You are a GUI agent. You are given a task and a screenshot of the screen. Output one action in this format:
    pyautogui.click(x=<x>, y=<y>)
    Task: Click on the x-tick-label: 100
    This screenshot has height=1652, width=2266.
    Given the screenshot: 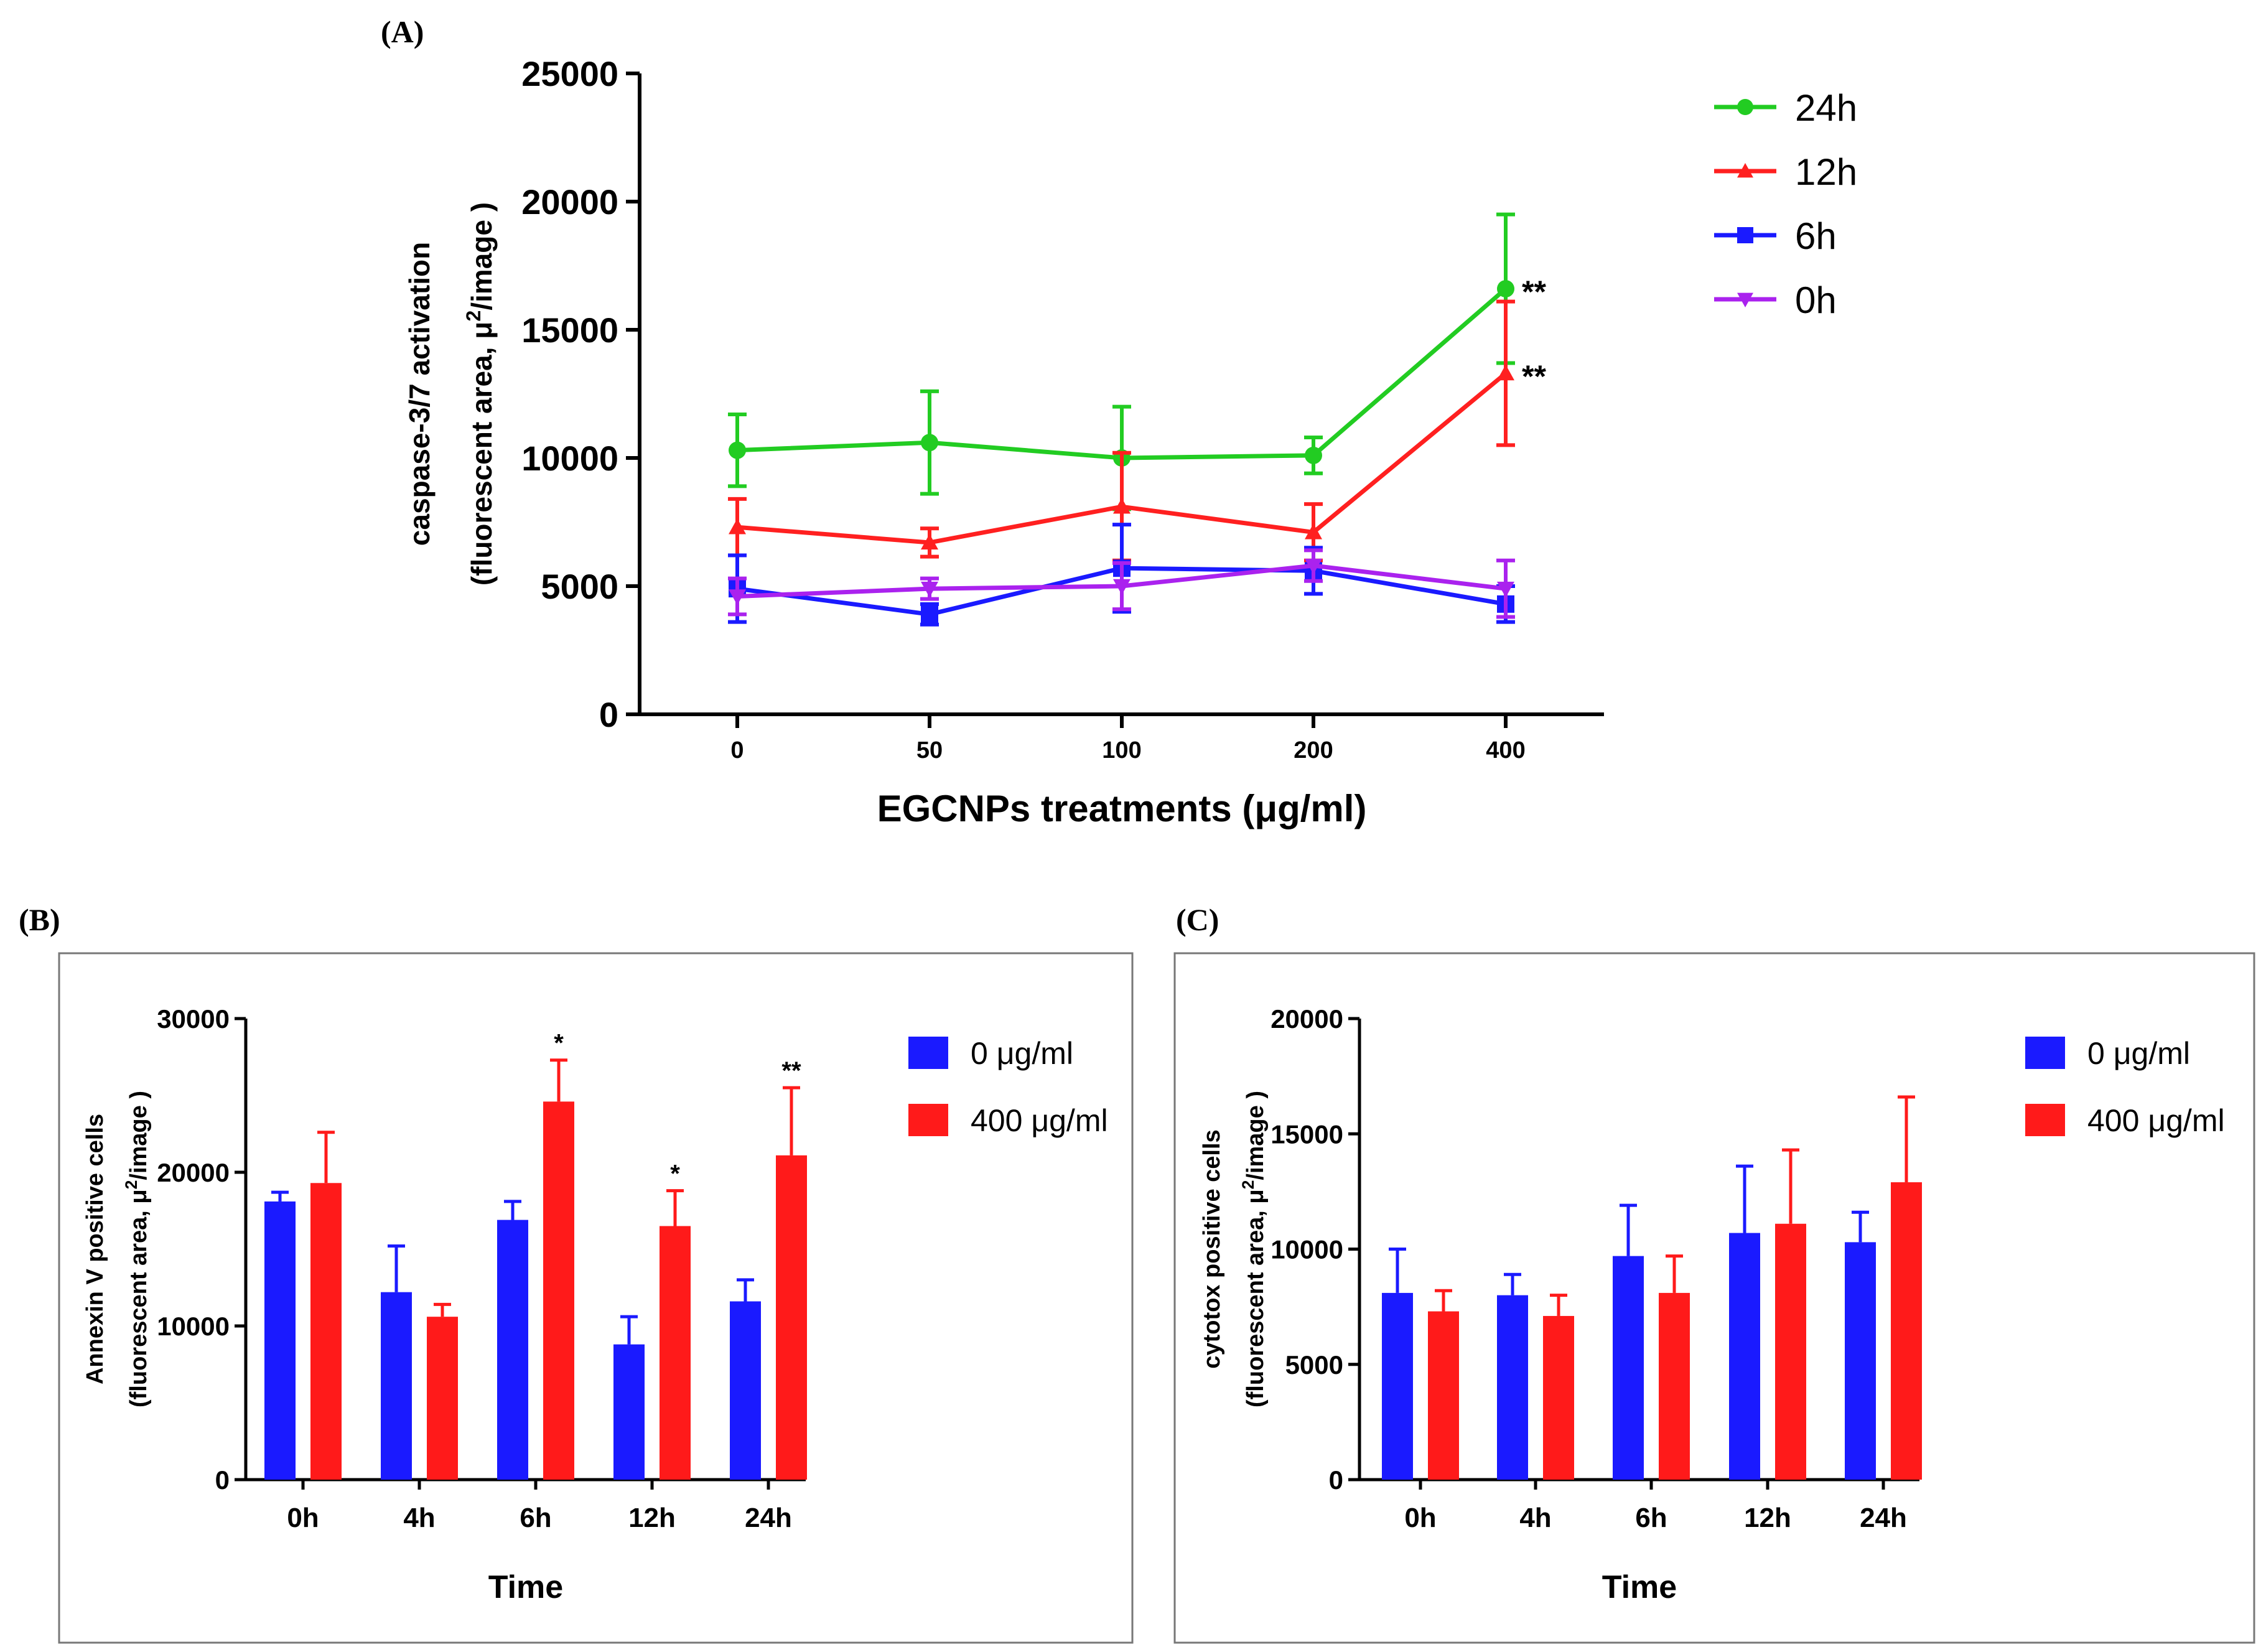 What is the action you would take?
    pyautogui.click(x=1121, y=750)
    